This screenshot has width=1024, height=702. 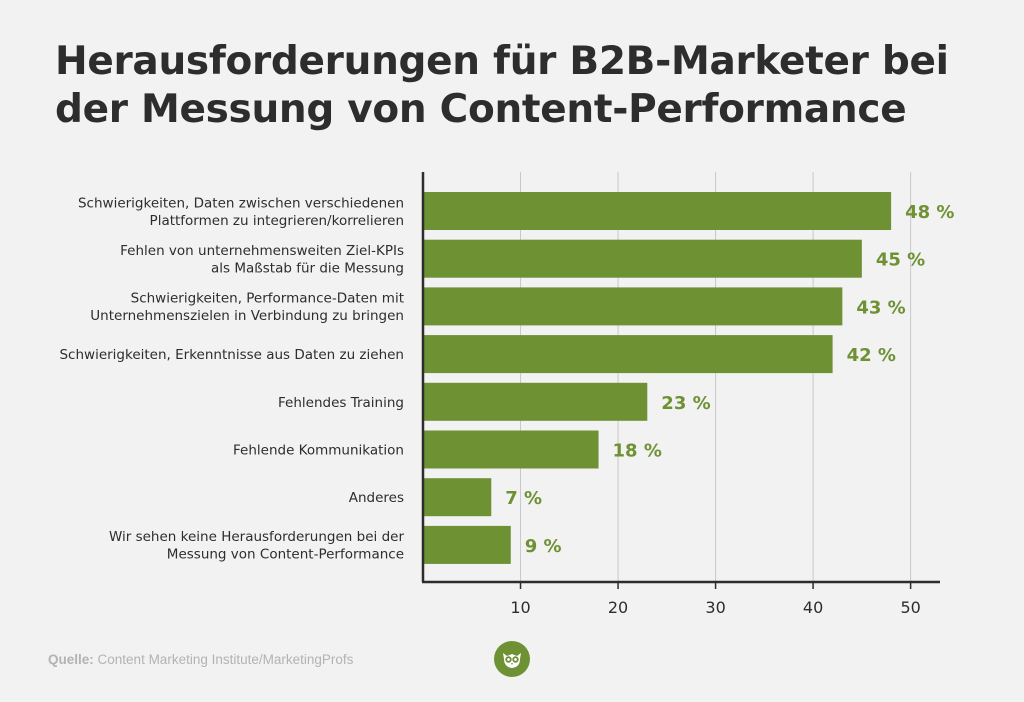 I want to click on category-label-6-line-1: Fehlende Kommunikation, so click(x=318, y=451).